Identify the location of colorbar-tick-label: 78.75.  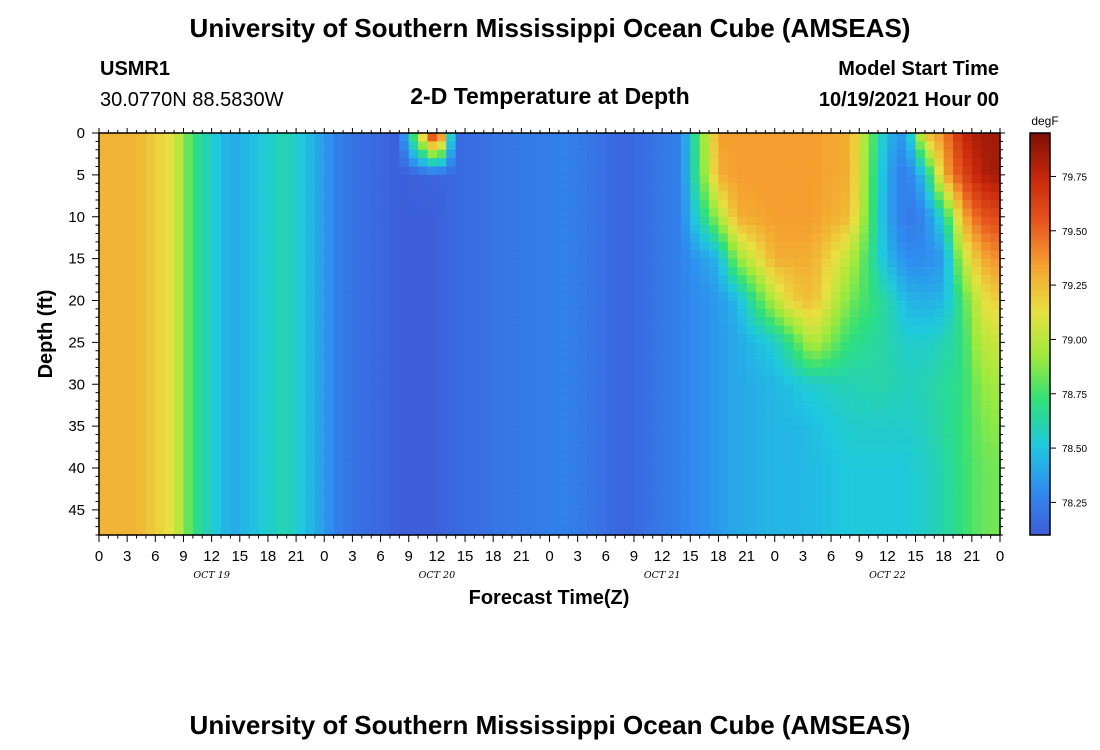
(1074, 395).